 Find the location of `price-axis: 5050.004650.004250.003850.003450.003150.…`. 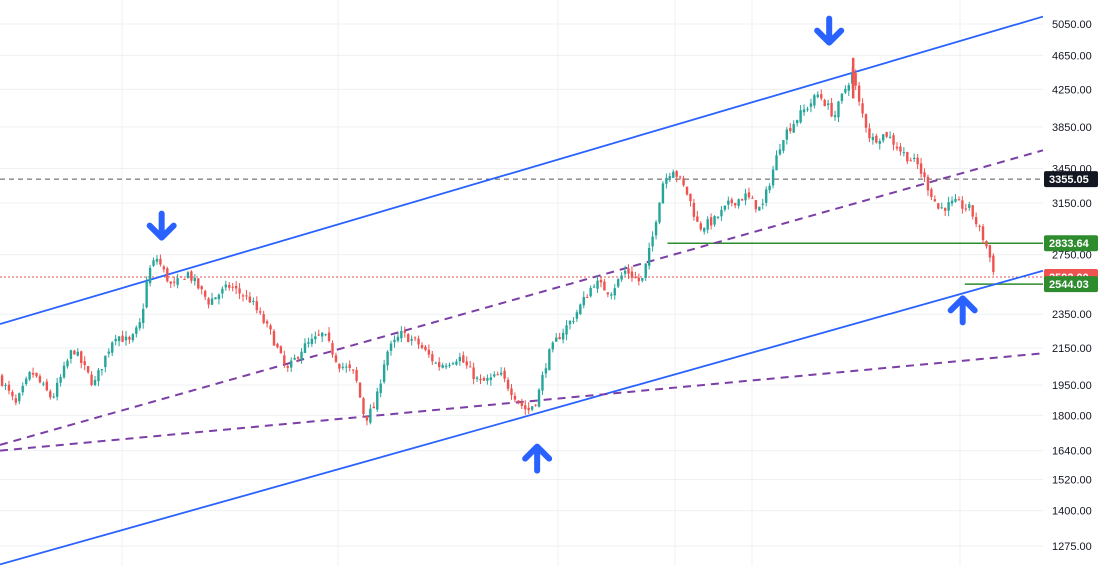

price-axis: 5050.004650.004250.003850.003450.003150.… is located at coordinates (1072, 286).